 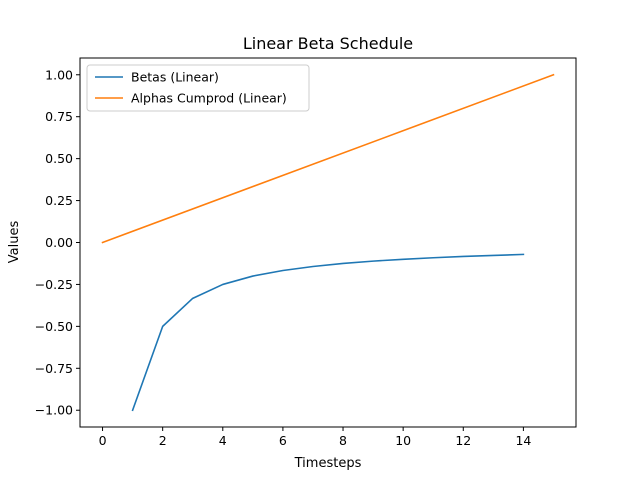 What do you see at coordinates (283, 440) in the screenshot?
I see `x-tick-label: 6` at bounding box center [283, 440].